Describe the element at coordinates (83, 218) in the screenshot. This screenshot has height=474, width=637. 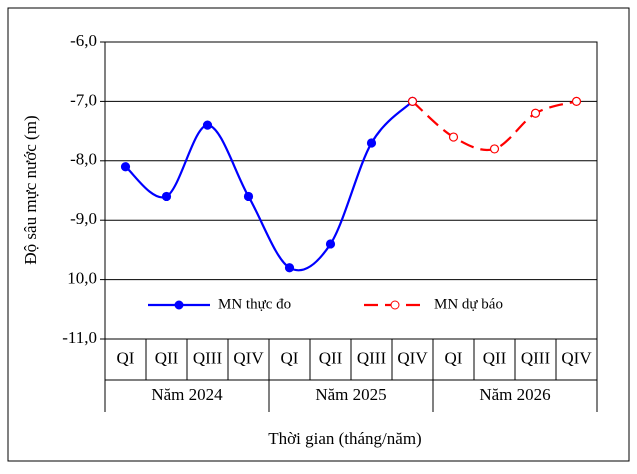
I see `y-tick-label: -9,0` at that location.